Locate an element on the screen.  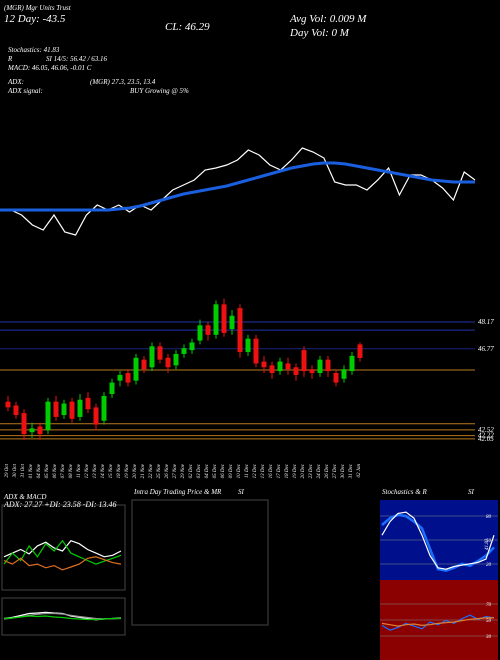
tick-label: 30 is located at coordinates (489, 637).